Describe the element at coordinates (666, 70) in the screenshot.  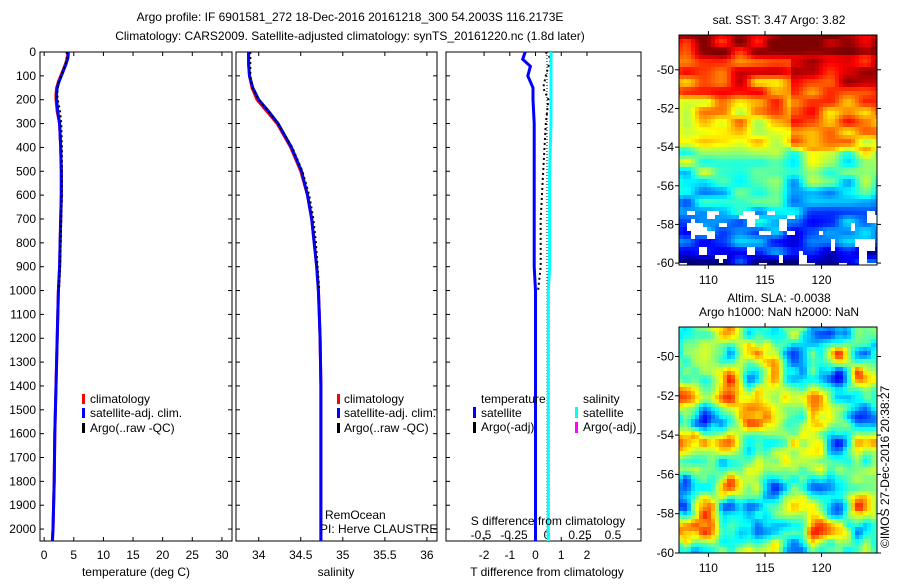
I see `y-tick-label: -50` at that location.